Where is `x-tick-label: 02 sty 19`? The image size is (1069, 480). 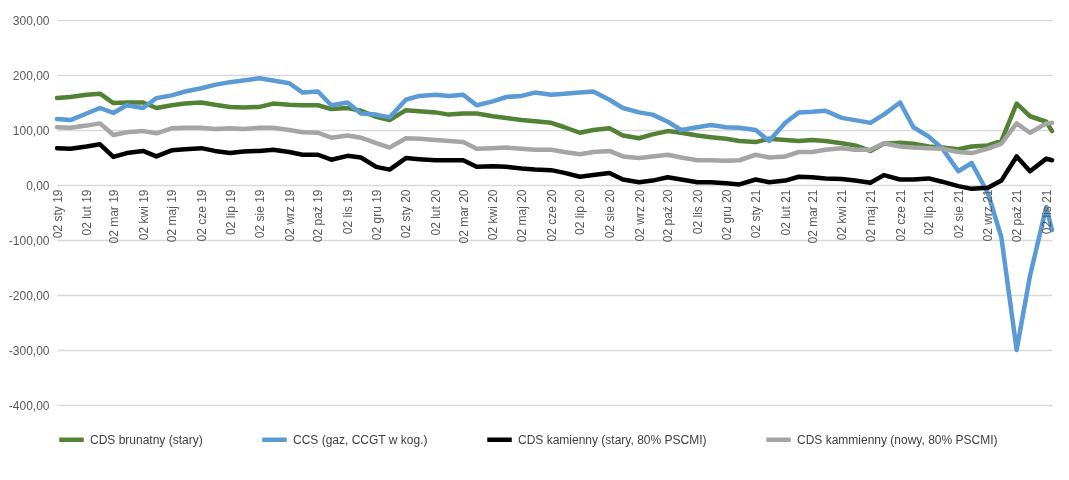 x-tick-label: 02 sty 19 is located at coordinates (57, 214).